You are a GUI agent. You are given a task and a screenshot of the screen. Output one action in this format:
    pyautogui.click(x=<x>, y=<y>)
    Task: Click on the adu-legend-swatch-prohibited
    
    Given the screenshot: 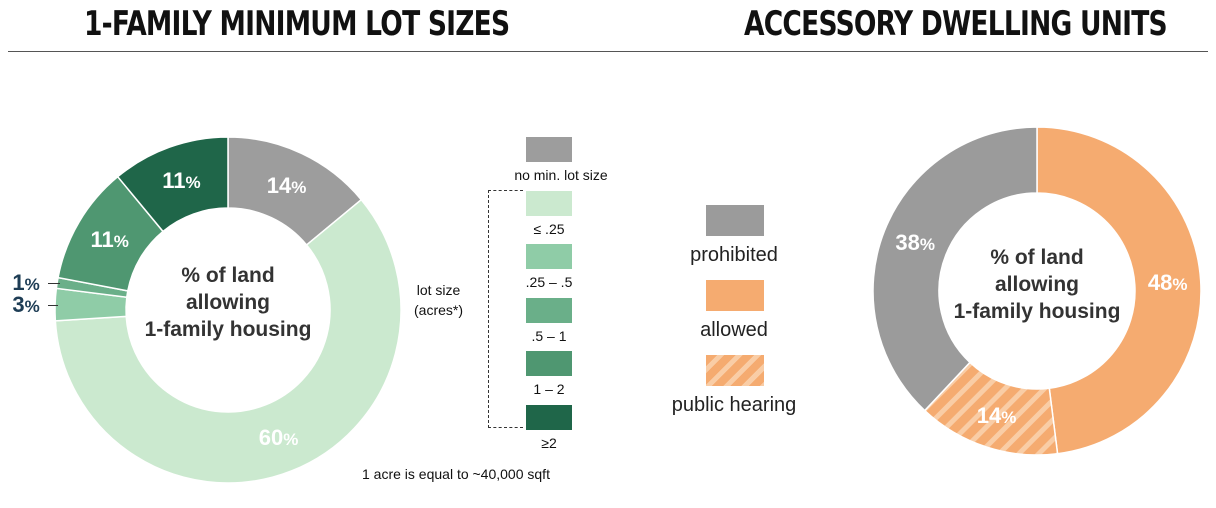 What is the action you would take?
    pyautogui.click(x=735, y=220)
    